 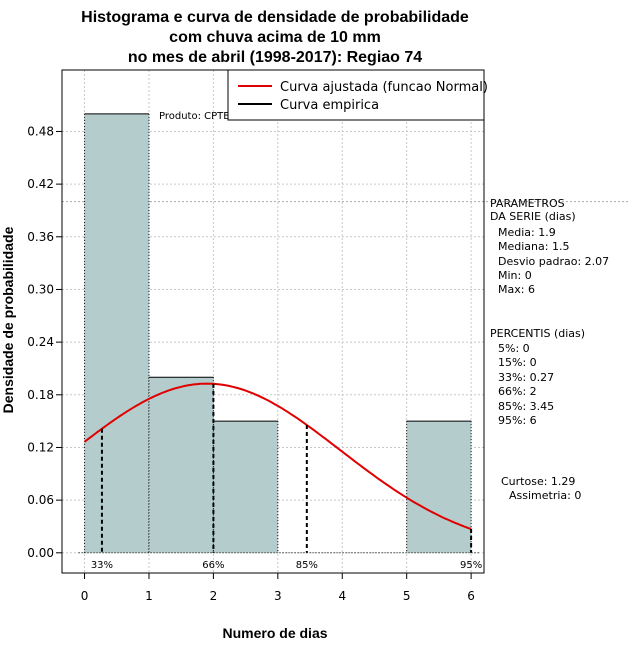 I want to click on param-mediana: Mediana: 1.5, so click(x=533, y=246).